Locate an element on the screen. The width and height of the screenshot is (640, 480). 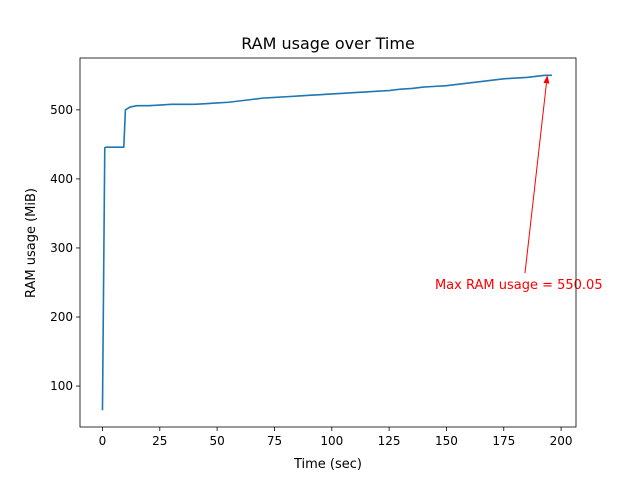
x-tick-label: 125 is located at coordinates (389, 441).